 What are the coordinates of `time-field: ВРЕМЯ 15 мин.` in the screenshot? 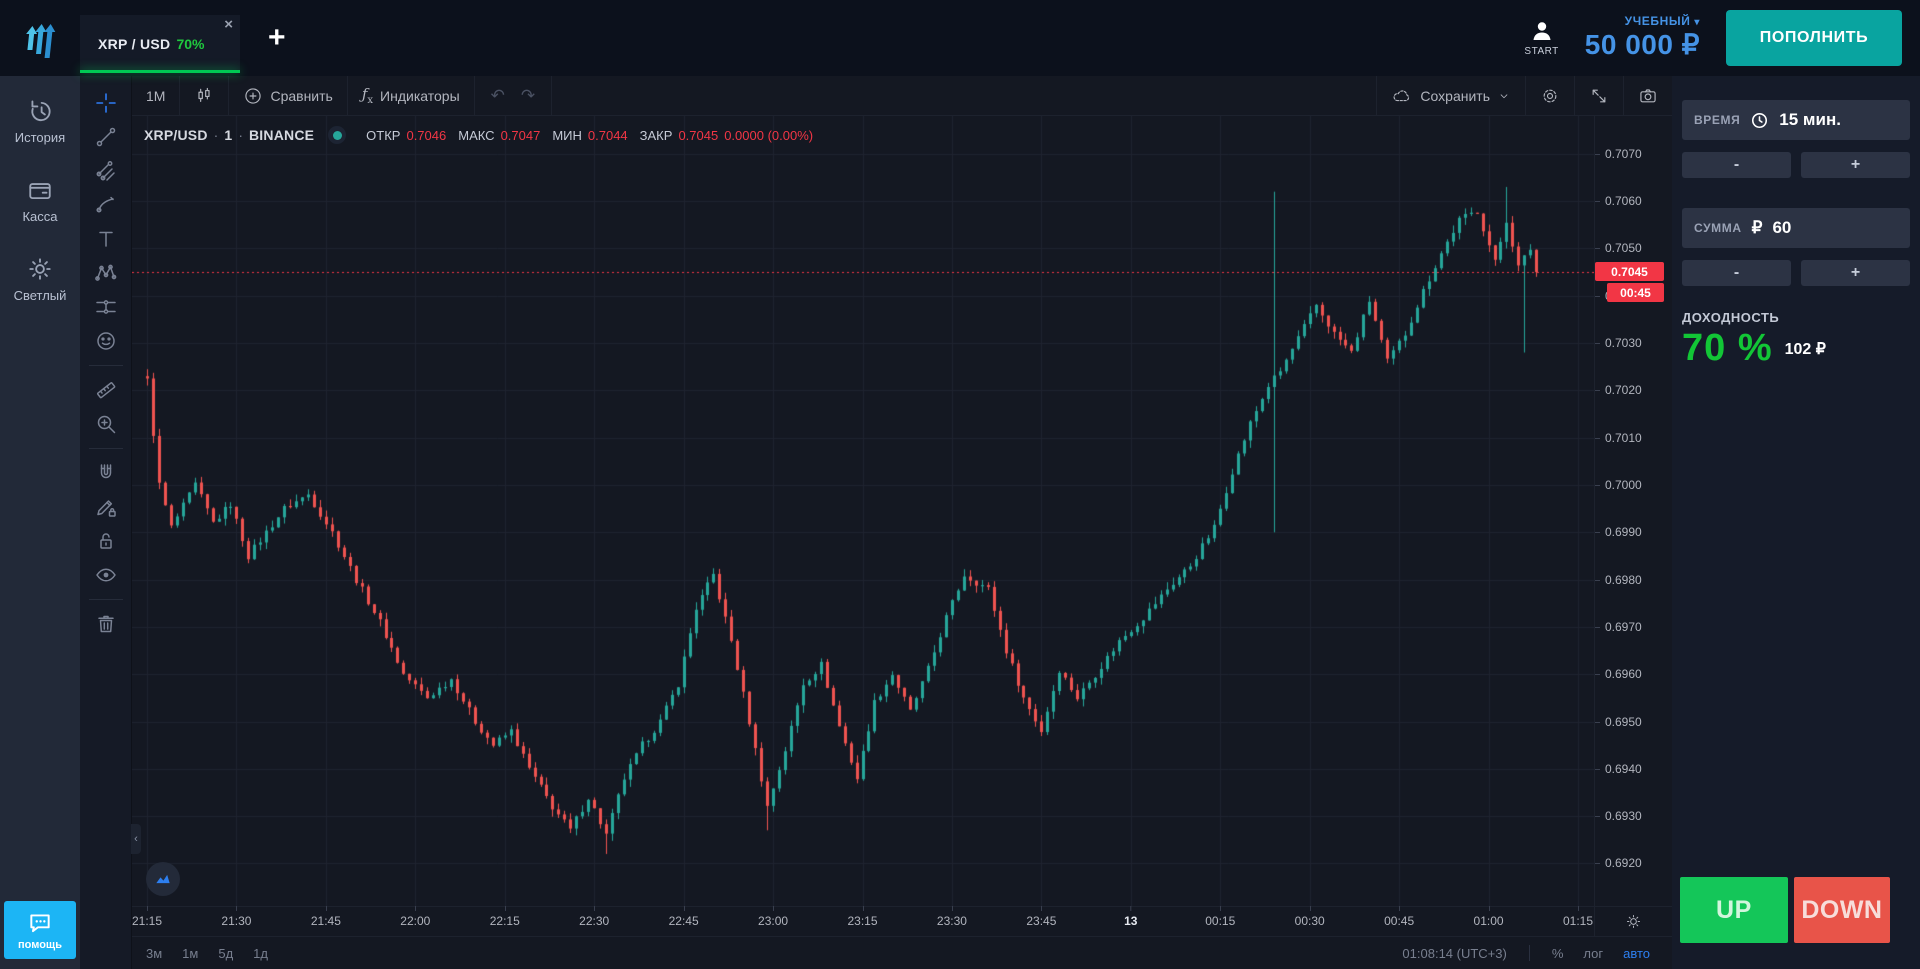 It's located at (1796, 120).